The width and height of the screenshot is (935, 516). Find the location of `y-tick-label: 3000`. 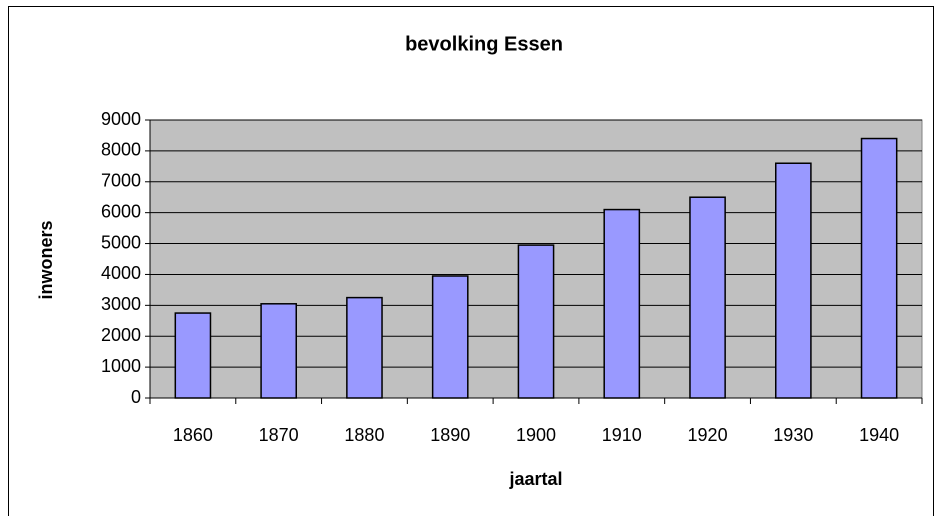

y-tick-label: 3000 is located at coordinates (121, 304).